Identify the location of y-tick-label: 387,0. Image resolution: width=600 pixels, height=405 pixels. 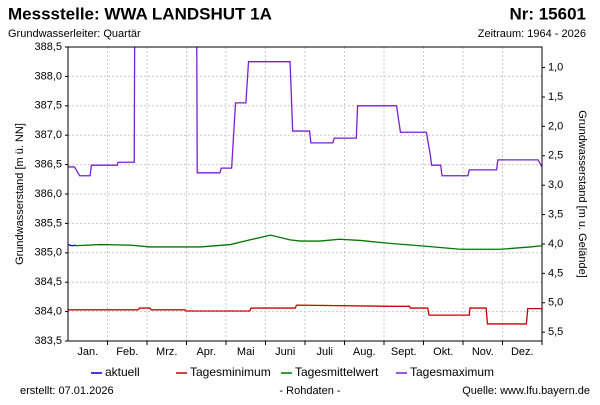
(48, 135).